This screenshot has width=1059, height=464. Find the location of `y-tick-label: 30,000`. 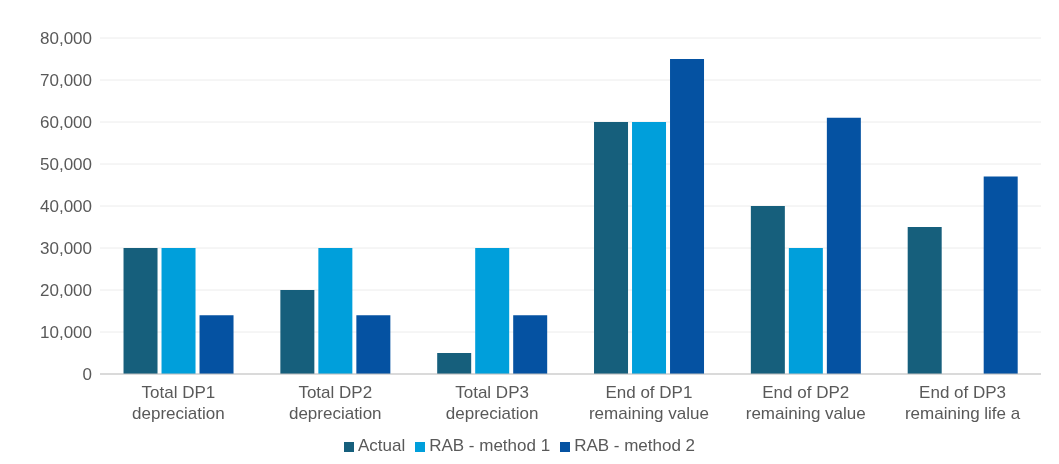

y-tick-label: 30,000 is located at coordinates (66, 249).